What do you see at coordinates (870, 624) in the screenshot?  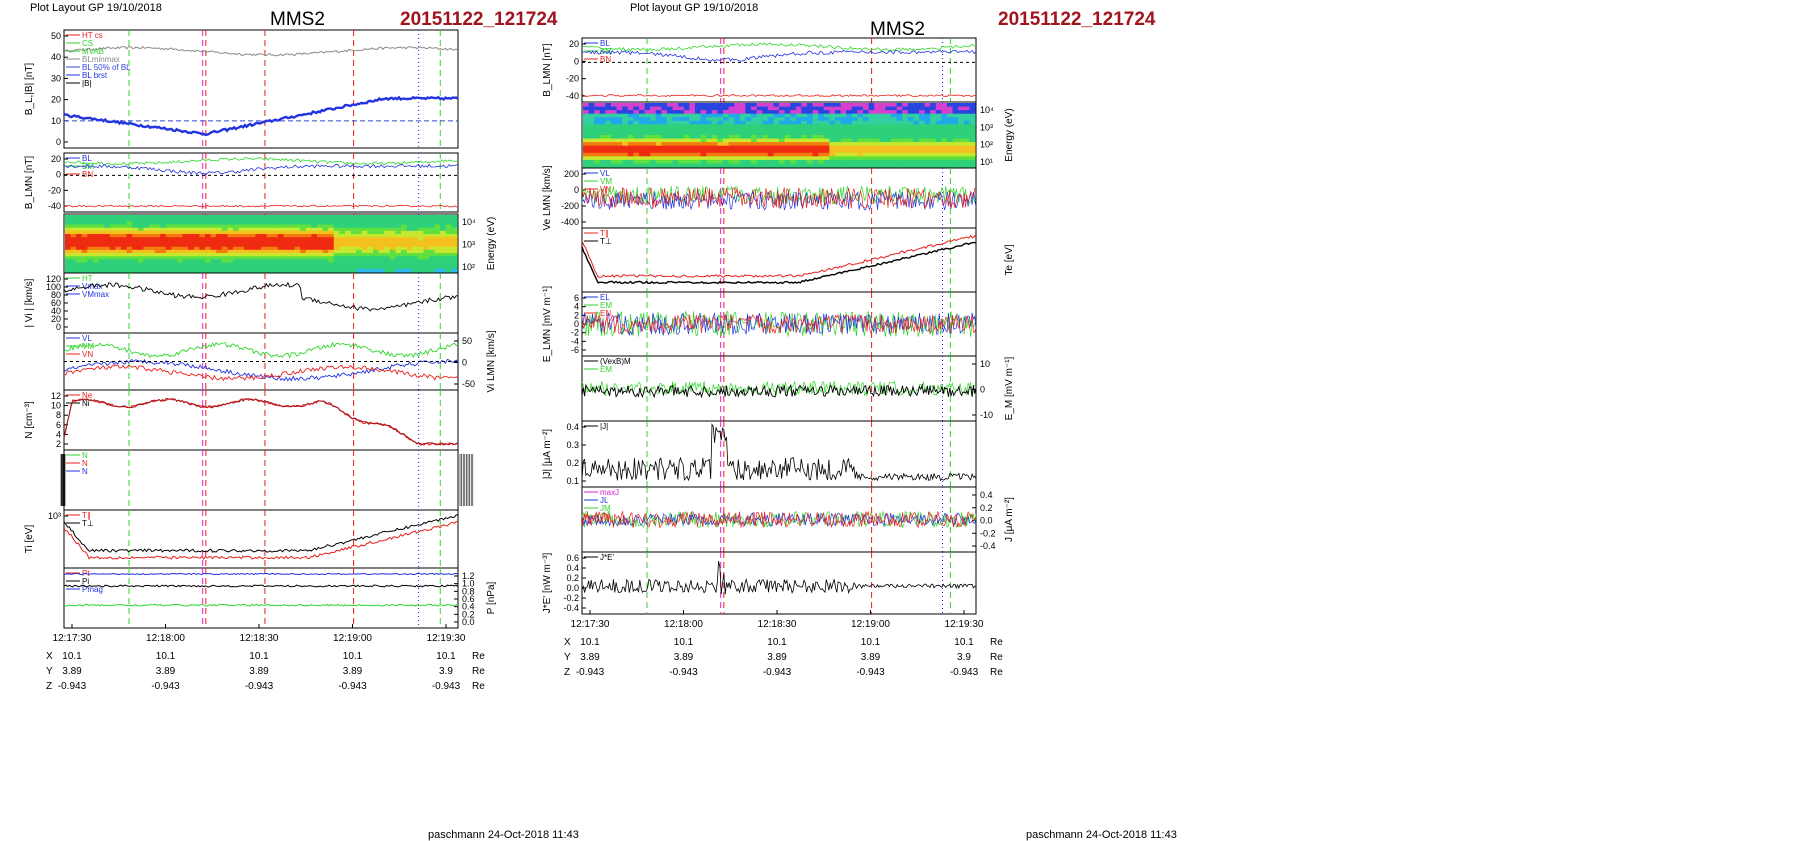 I see `time-tick-label: 12:19:00` at bounding box center [870, 624].